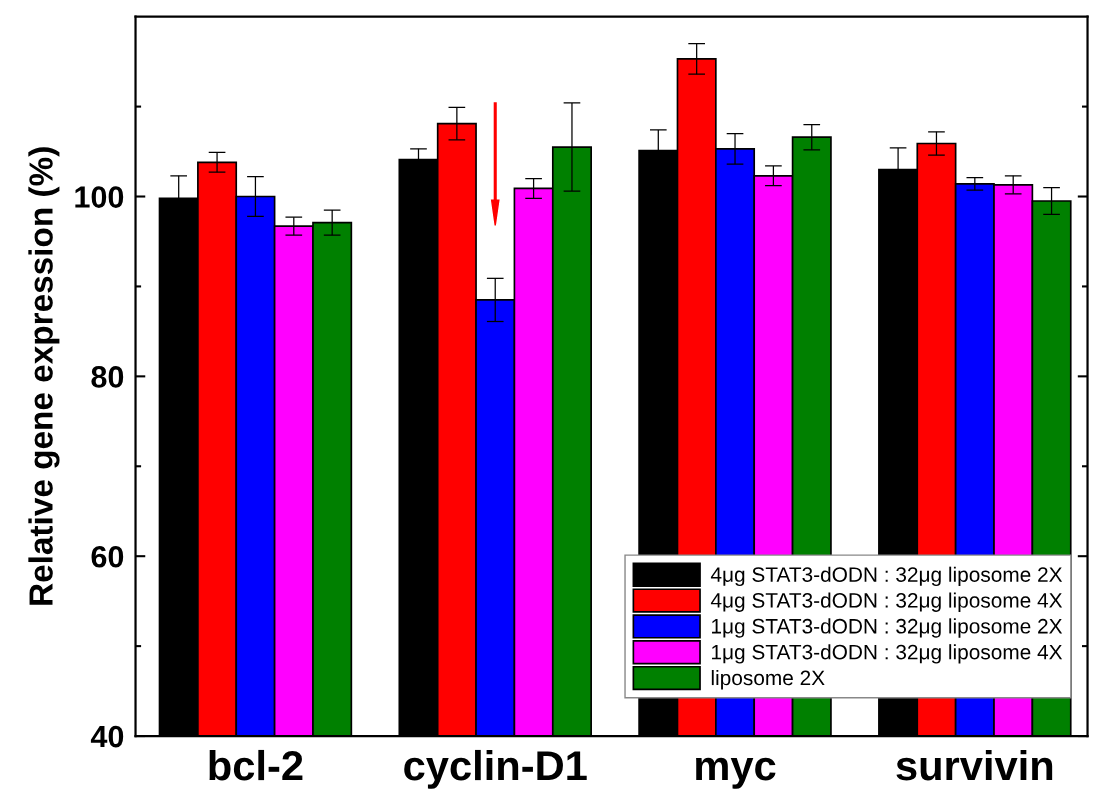  Describe the element at coordinates (107, 556) in the screenshot. I see `y-tick-label: 60` at that location.